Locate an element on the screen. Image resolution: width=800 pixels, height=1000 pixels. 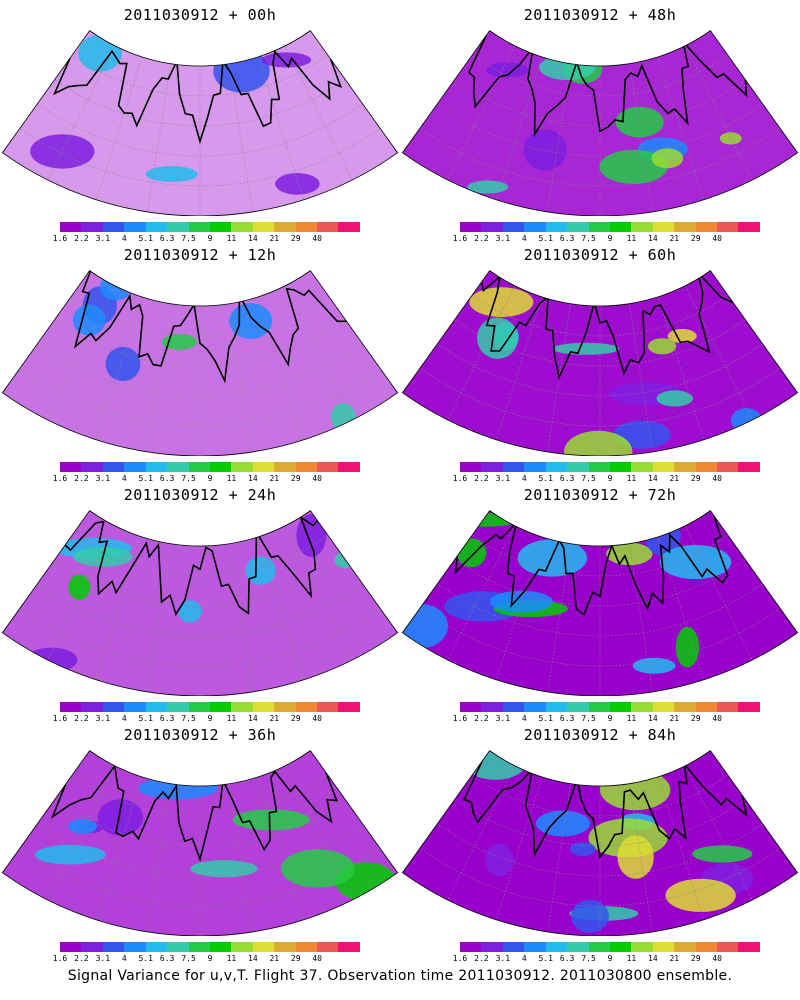
colorbar is located at coordinates (610, 708).